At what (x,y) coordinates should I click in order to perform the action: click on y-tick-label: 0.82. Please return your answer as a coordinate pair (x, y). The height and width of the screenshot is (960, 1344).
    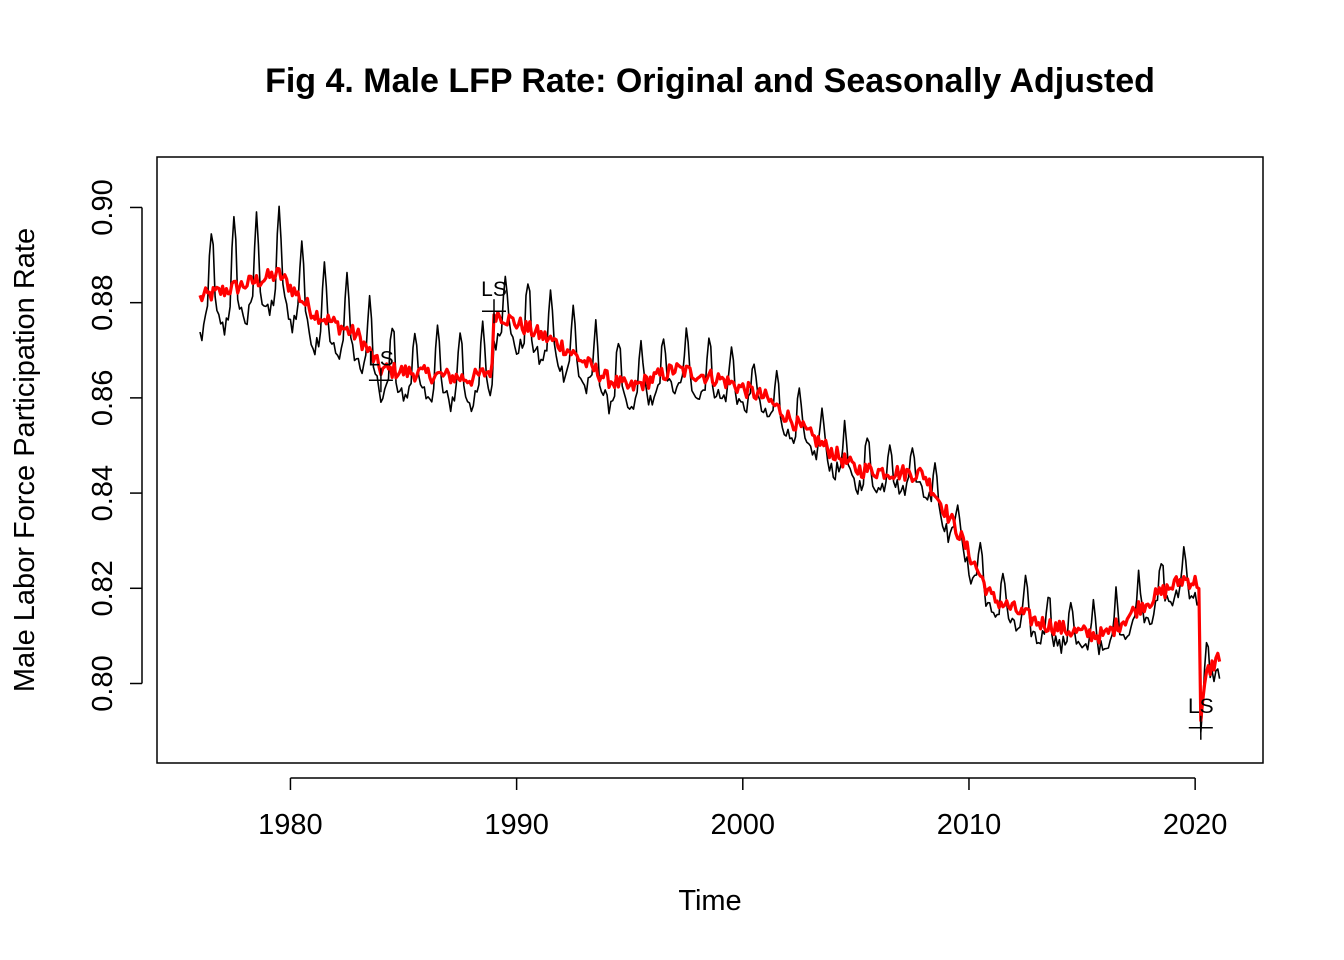
    Looking at the image, I should click on (103, 588).